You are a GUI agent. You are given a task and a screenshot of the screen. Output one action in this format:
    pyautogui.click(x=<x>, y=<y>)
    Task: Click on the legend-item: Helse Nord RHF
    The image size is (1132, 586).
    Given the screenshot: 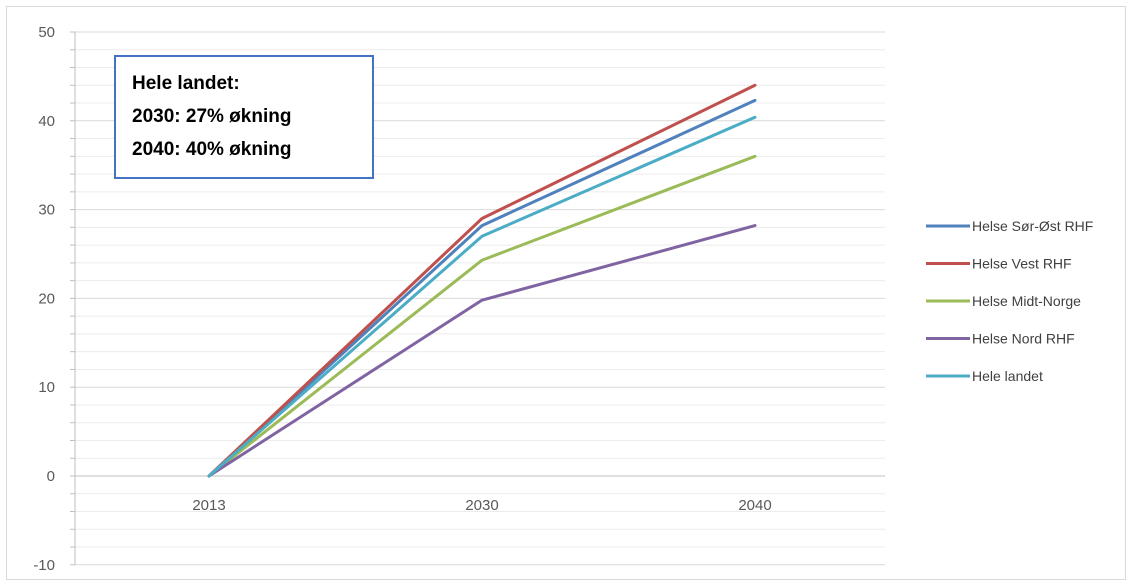 What is the action you would take?
    pyautogui.click(x=1000, y=339)
    